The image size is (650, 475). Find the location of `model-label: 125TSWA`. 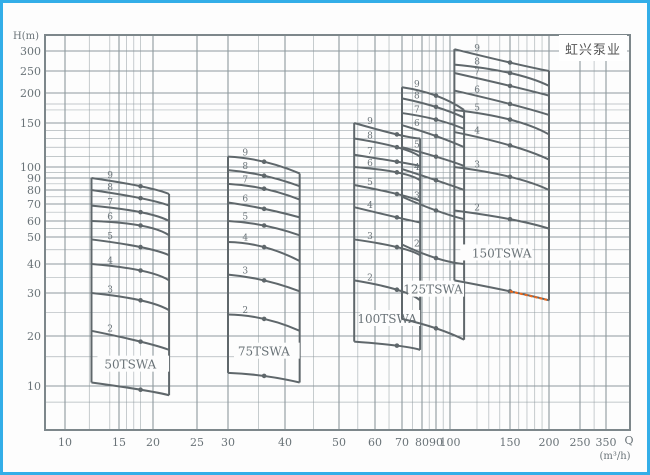

model-label: 125TSWA is located at coordinates (433, 290).